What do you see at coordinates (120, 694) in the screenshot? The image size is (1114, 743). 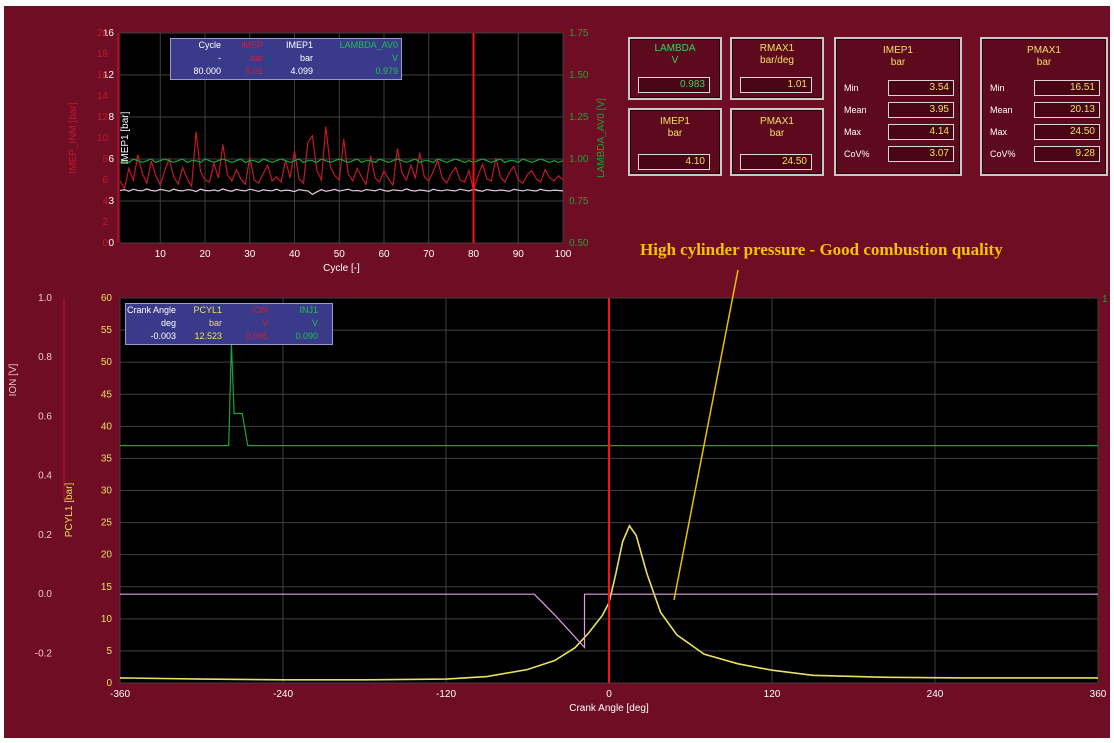 I see `crank-x-tick-label: -360` at bounding box center [120, 694].